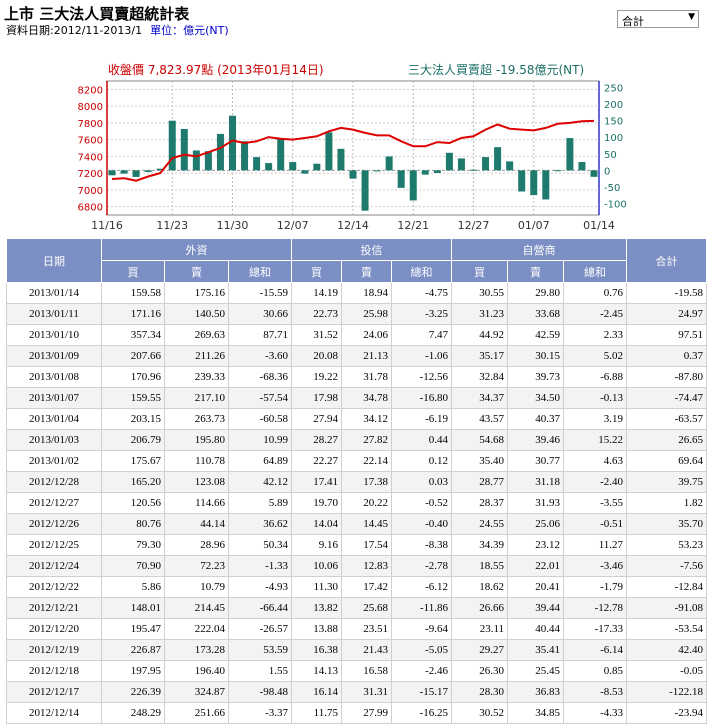 The height and width of the screenshot is (725, 709). I want to click on cell-value: 148.01, so click(133, 608).